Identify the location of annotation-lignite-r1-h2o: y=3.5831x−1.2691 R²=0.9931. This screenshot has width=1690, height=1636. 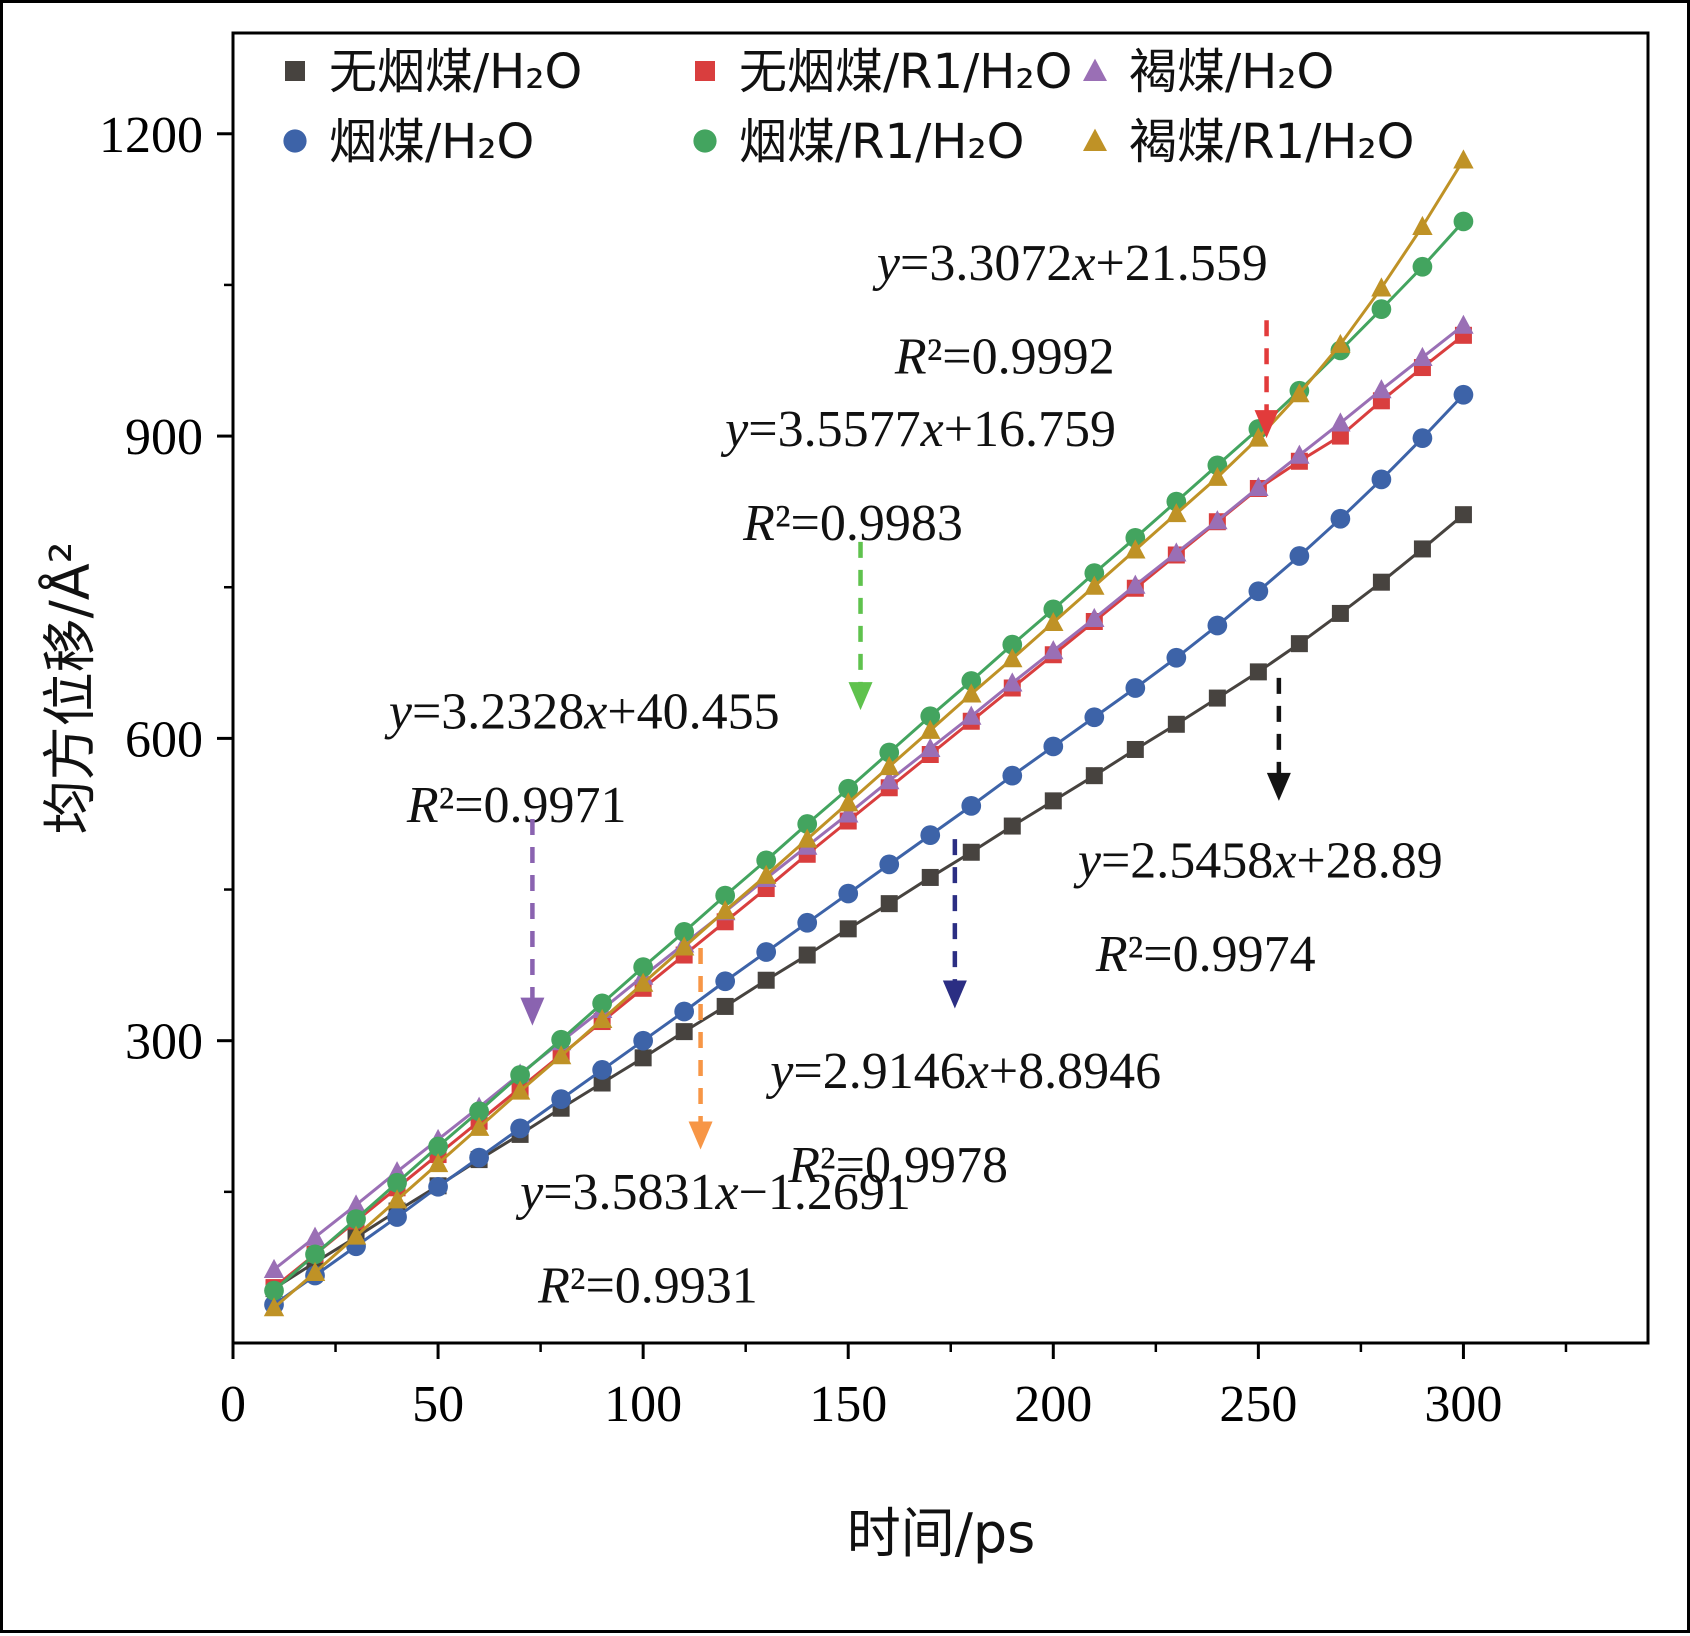
(713, 1131).